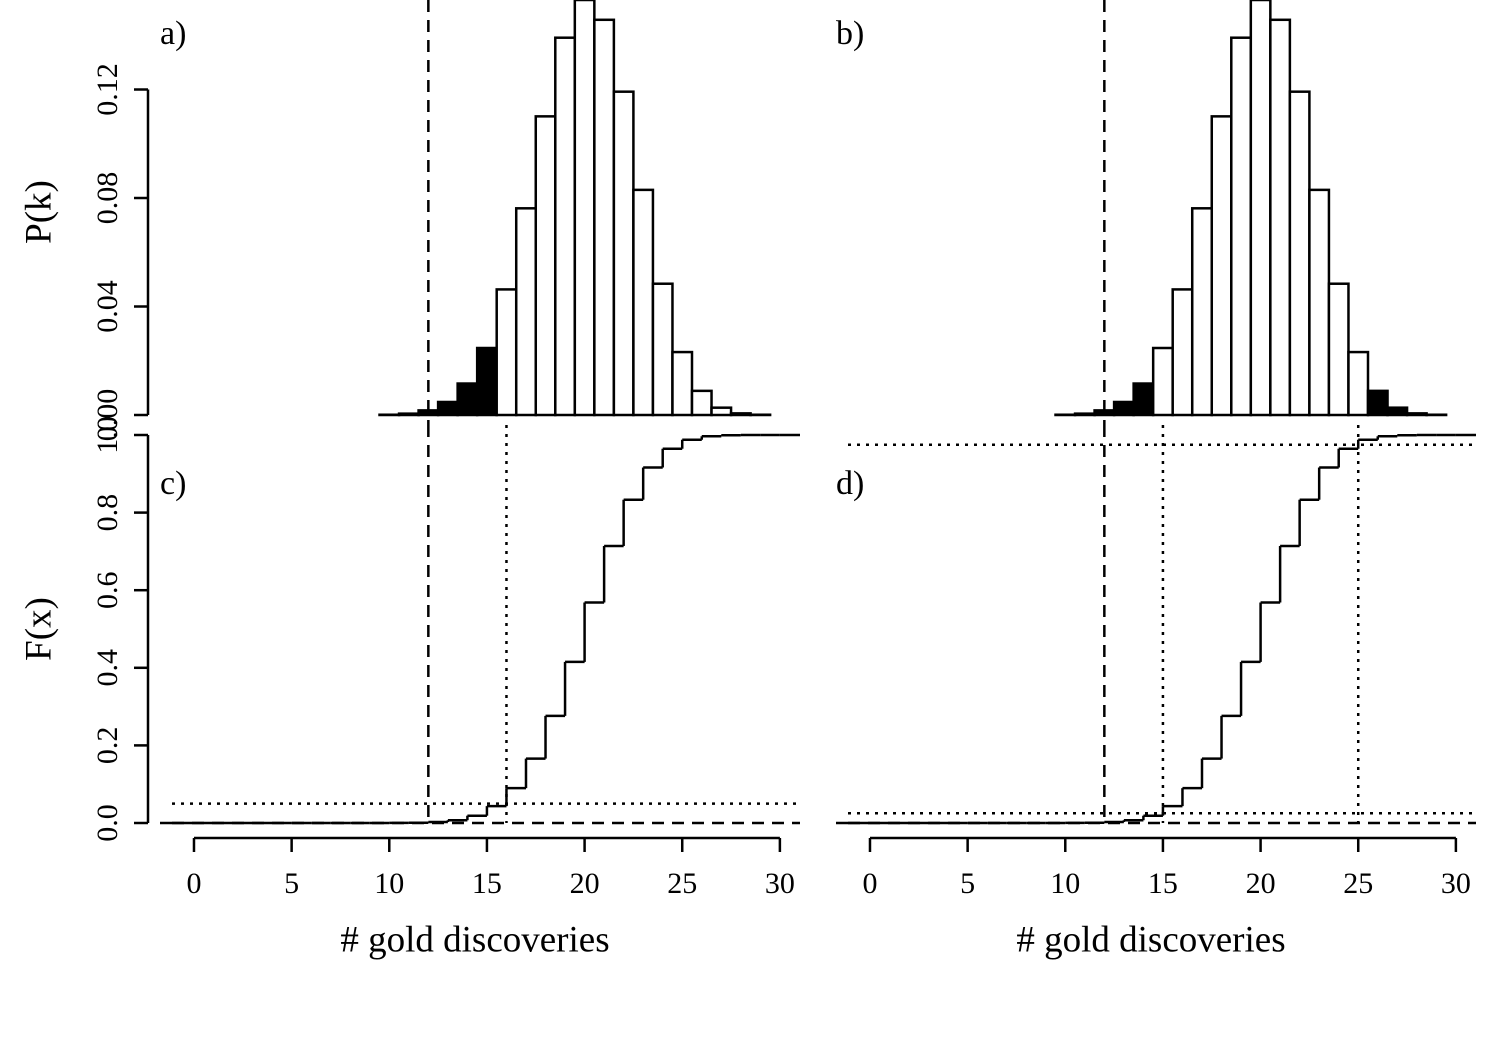 This screenshot has width=1500, height=1050. I want to click on y-tick-label: 0.2, so click(107, 746).